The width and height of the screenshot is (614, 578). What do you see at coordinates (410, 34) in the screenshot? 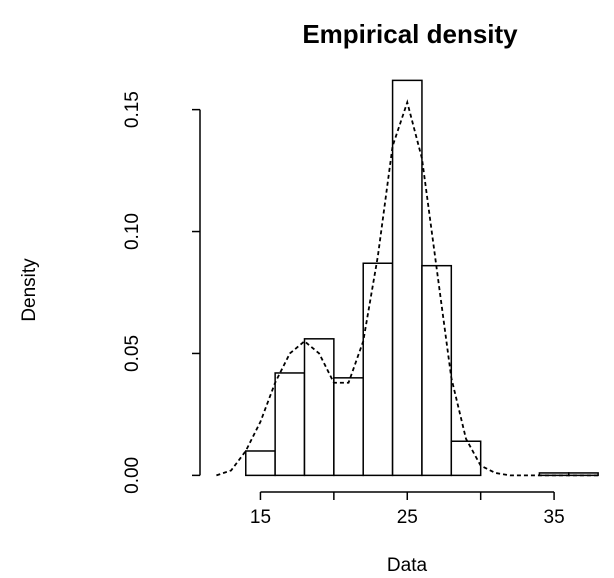
I see `chart-title: Empirical density` at bounding box center [410, 34].